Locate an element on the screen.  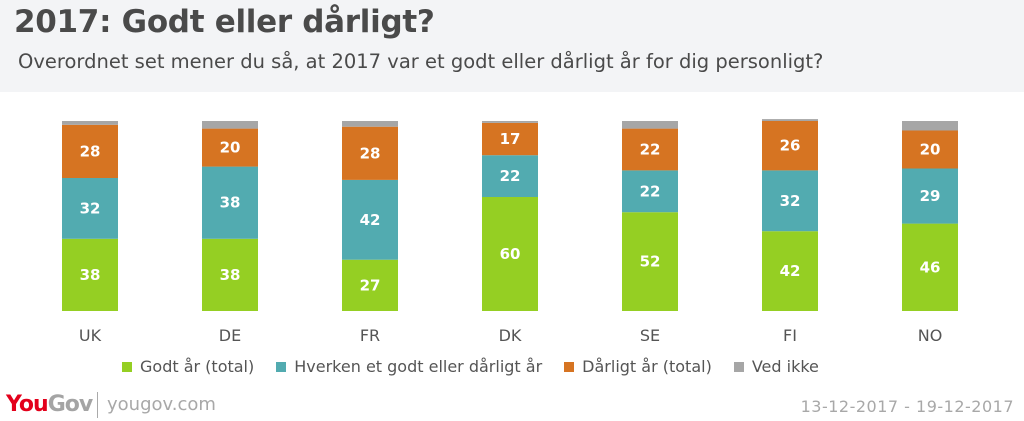
category-label-dk: DK is located at coordinates (510, 335).